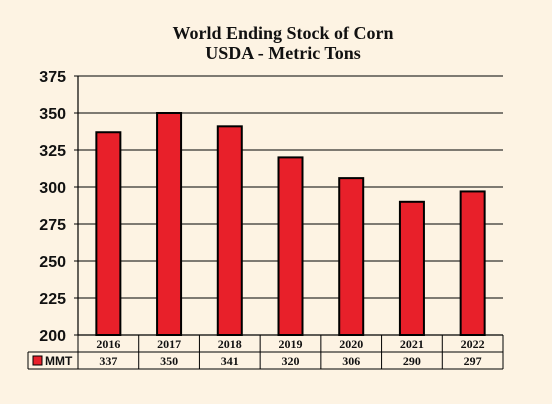  I want to click on y-tick-label: 275, so click(52, 225).